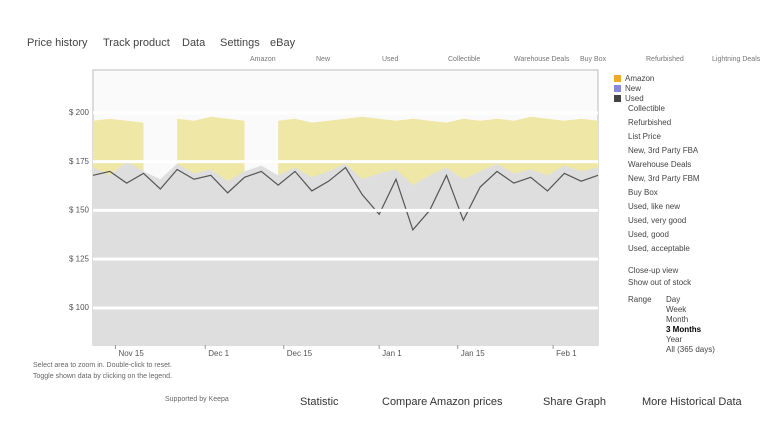 The height and width of the screenshot is (438, 777). I want to click on x-tick-label: Jan 1, so click(392, 353).